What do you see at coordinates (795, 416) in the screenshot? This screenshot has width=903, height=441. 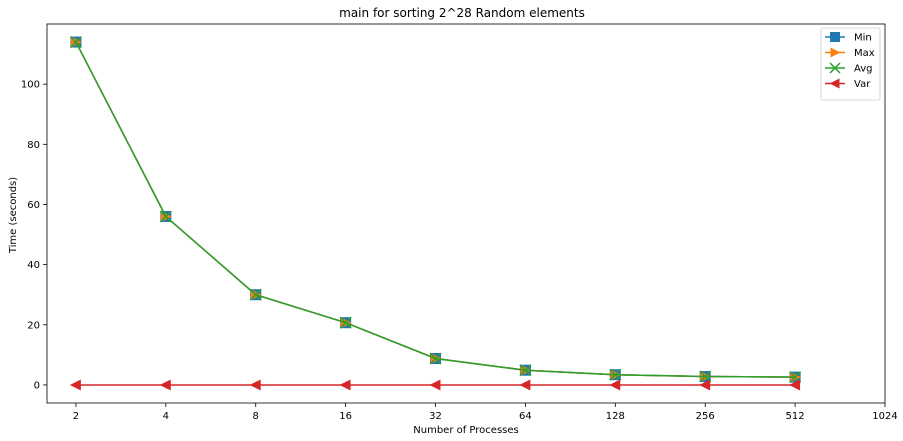 I see `x-tick-label: 512` at bounding box center [795, 416].